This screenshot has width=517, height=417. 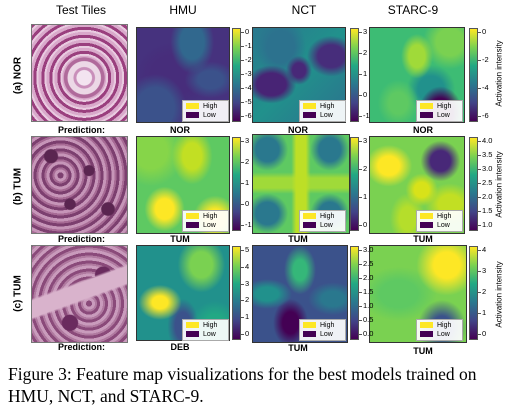 What do you see at coordinates (499, 184) in the screenshot?
I see `activation-label-b: Activation intensity` at bounding box center [499, 184].